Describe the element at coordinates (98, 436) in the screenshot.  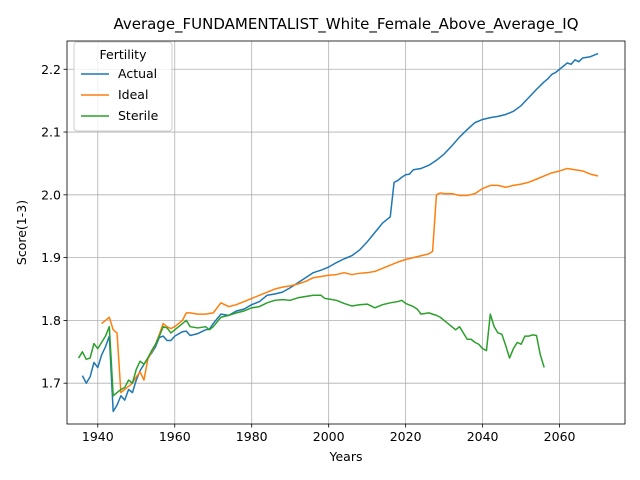
I see `x-tick-label: 1940` at that location.